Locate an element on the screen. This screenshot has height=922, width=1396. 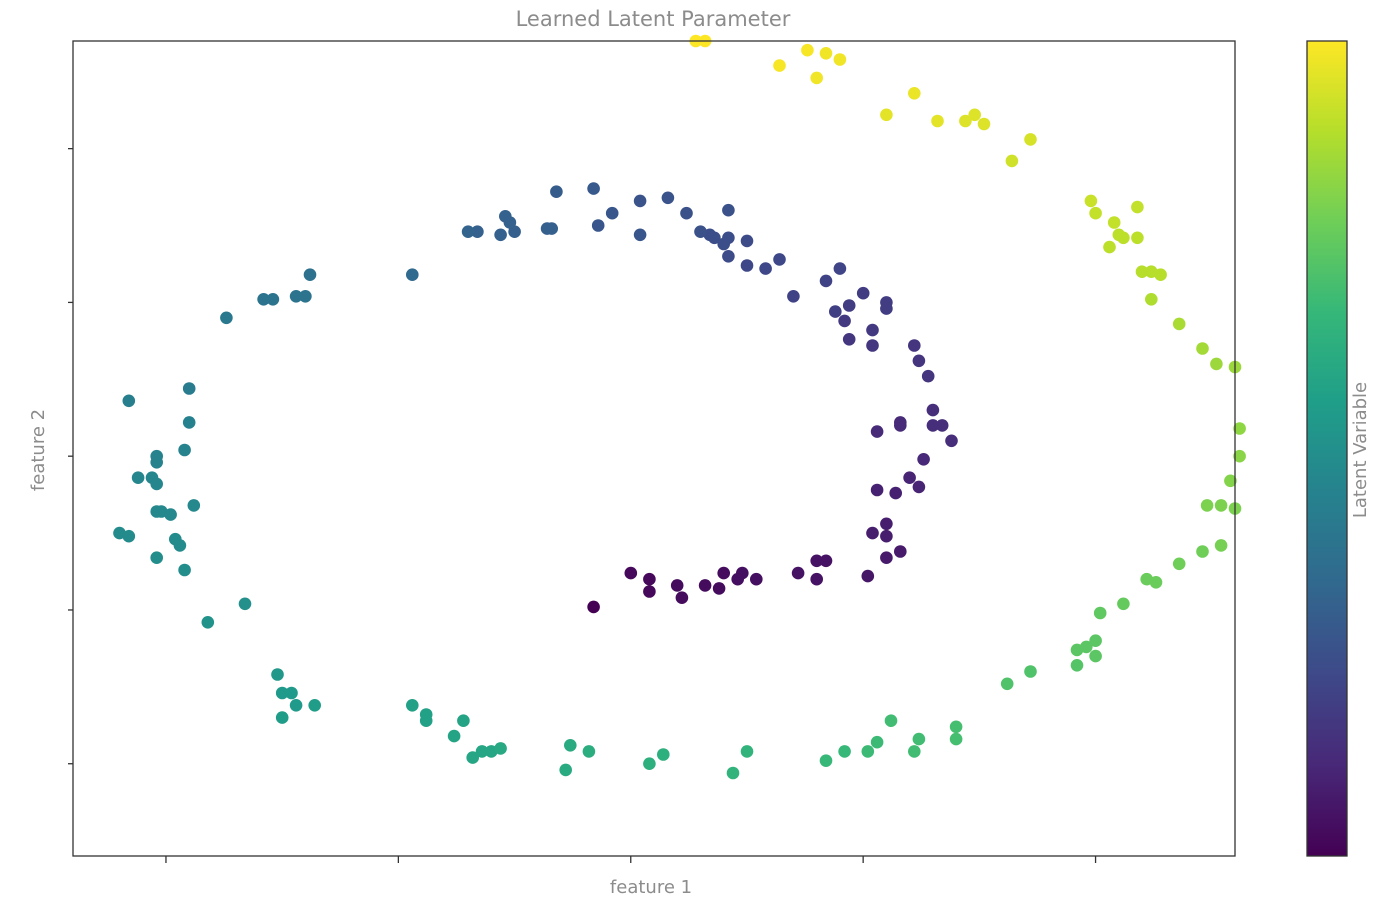
chart-title: Learned Latent Parameter is located at coordinates (653, 19).